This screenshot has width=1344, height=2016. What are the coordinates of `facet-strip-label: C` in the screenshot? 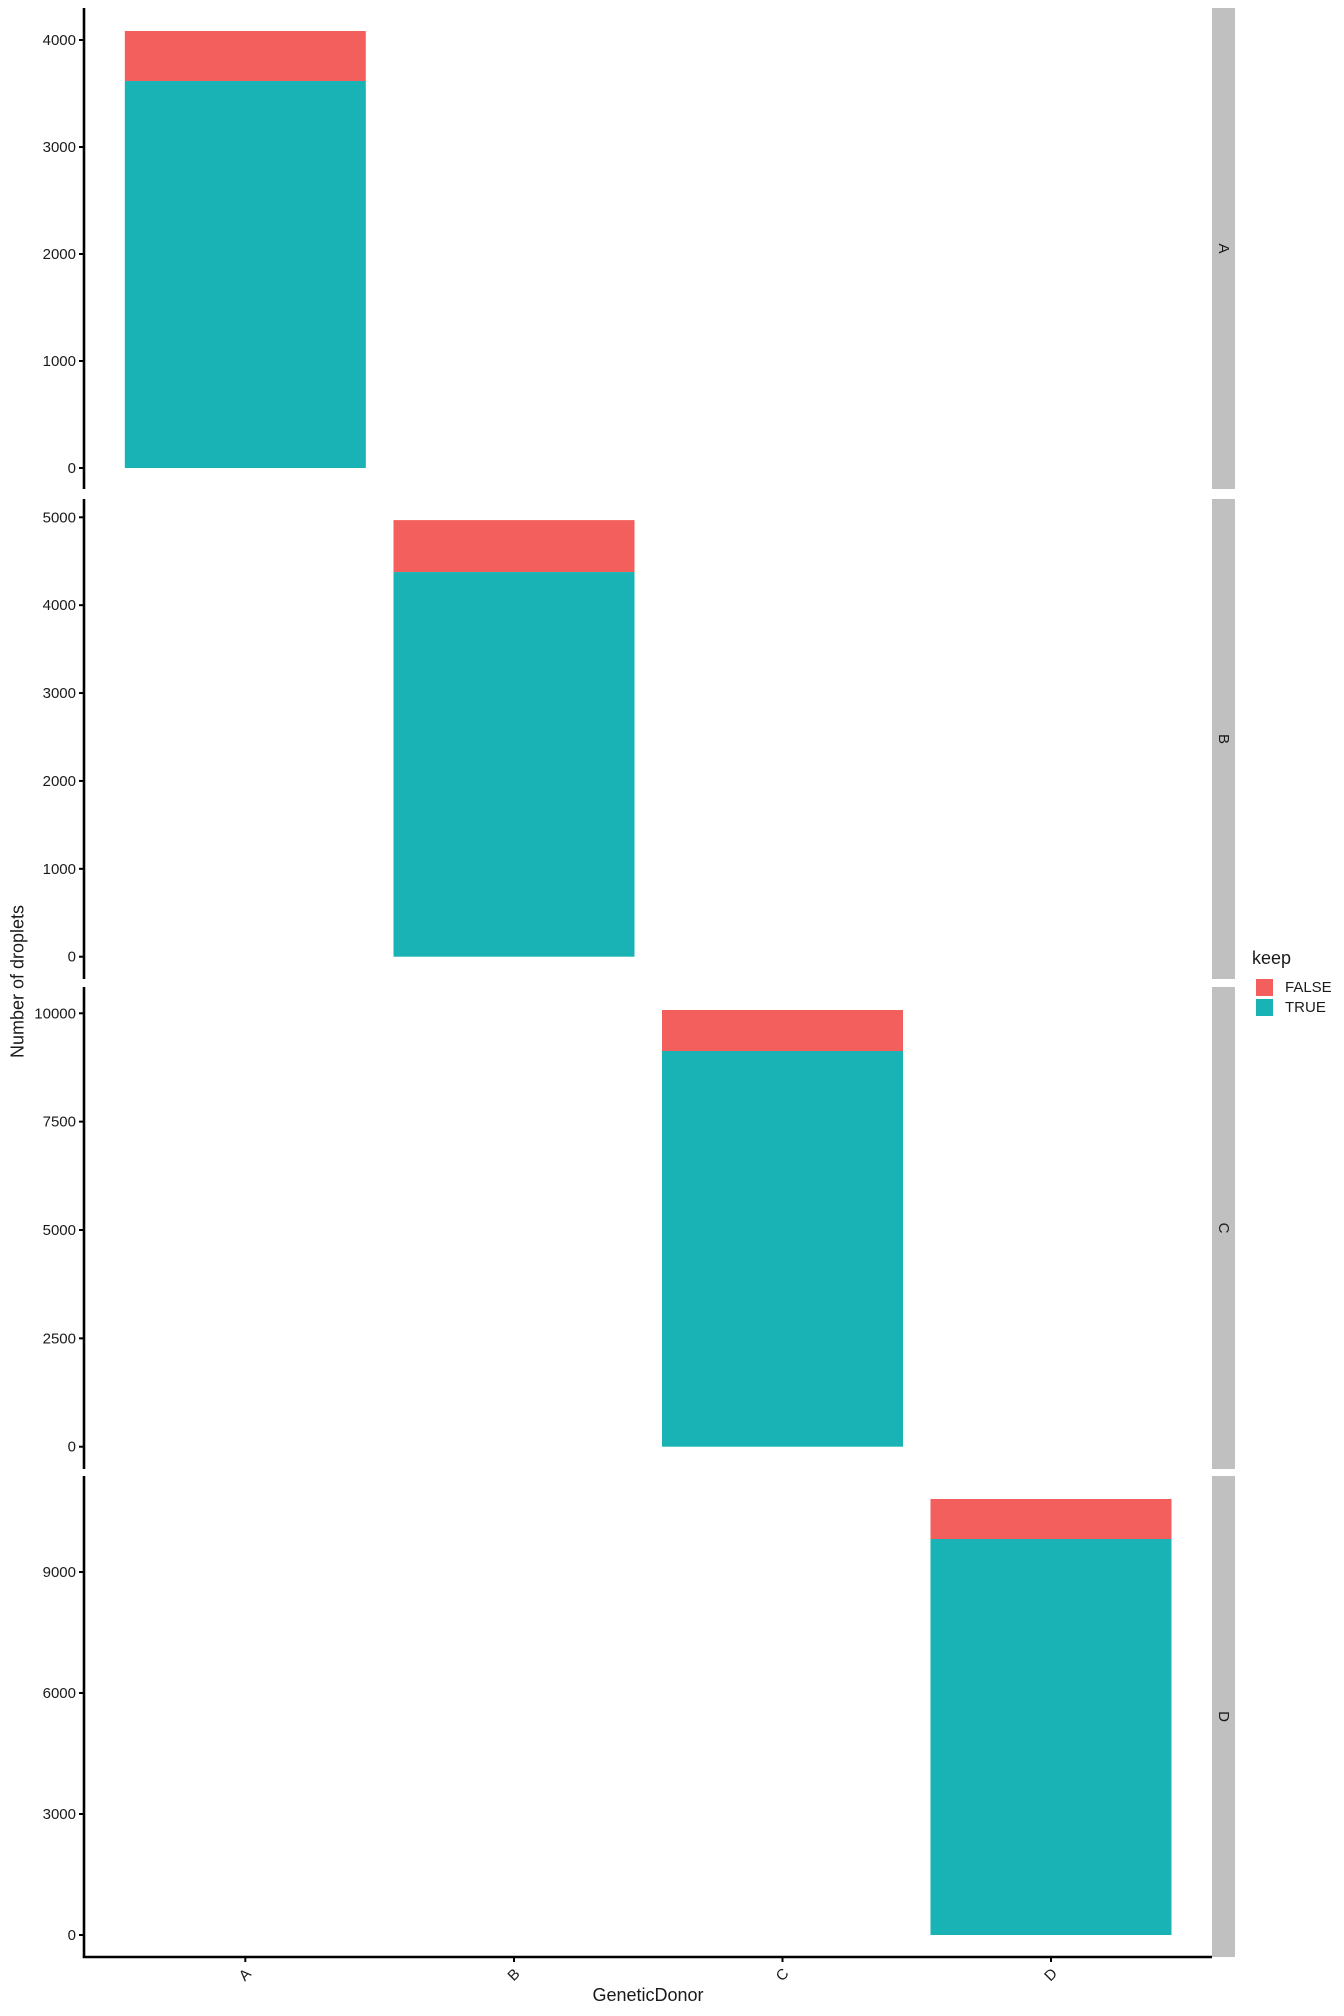 It's located at (1223, 1228).